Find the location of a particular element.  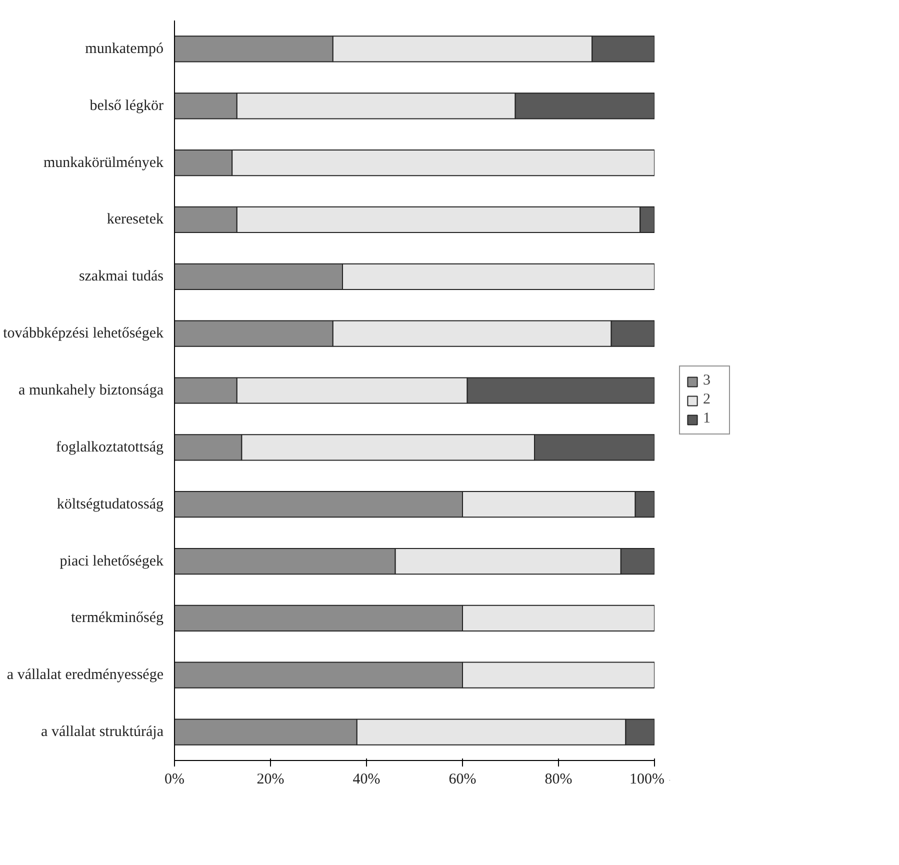

y-tick-label: termékminőség is located at coordinates (117, 618).